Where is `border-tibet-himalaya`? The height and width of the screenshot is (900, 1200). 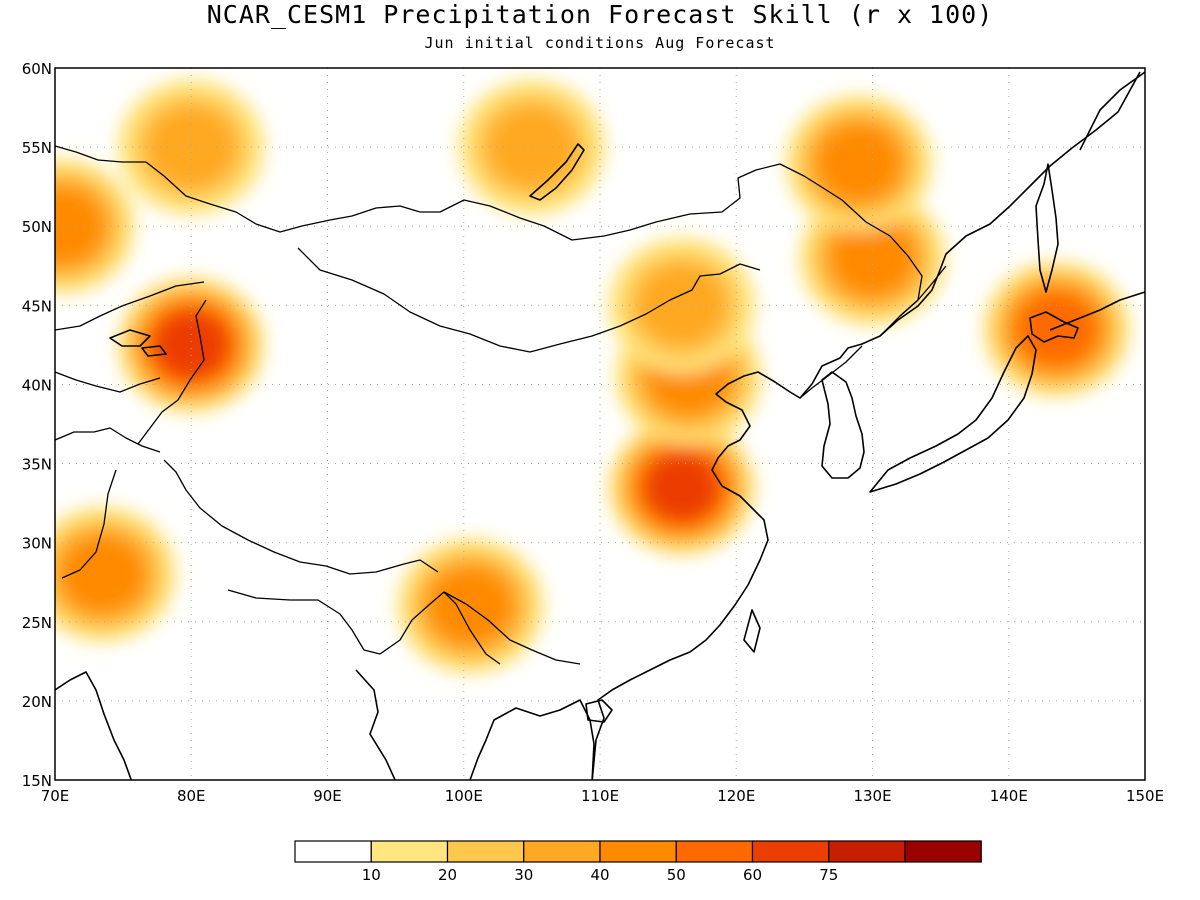 border-tibet-himalaya is located at coordinates (301, 517).